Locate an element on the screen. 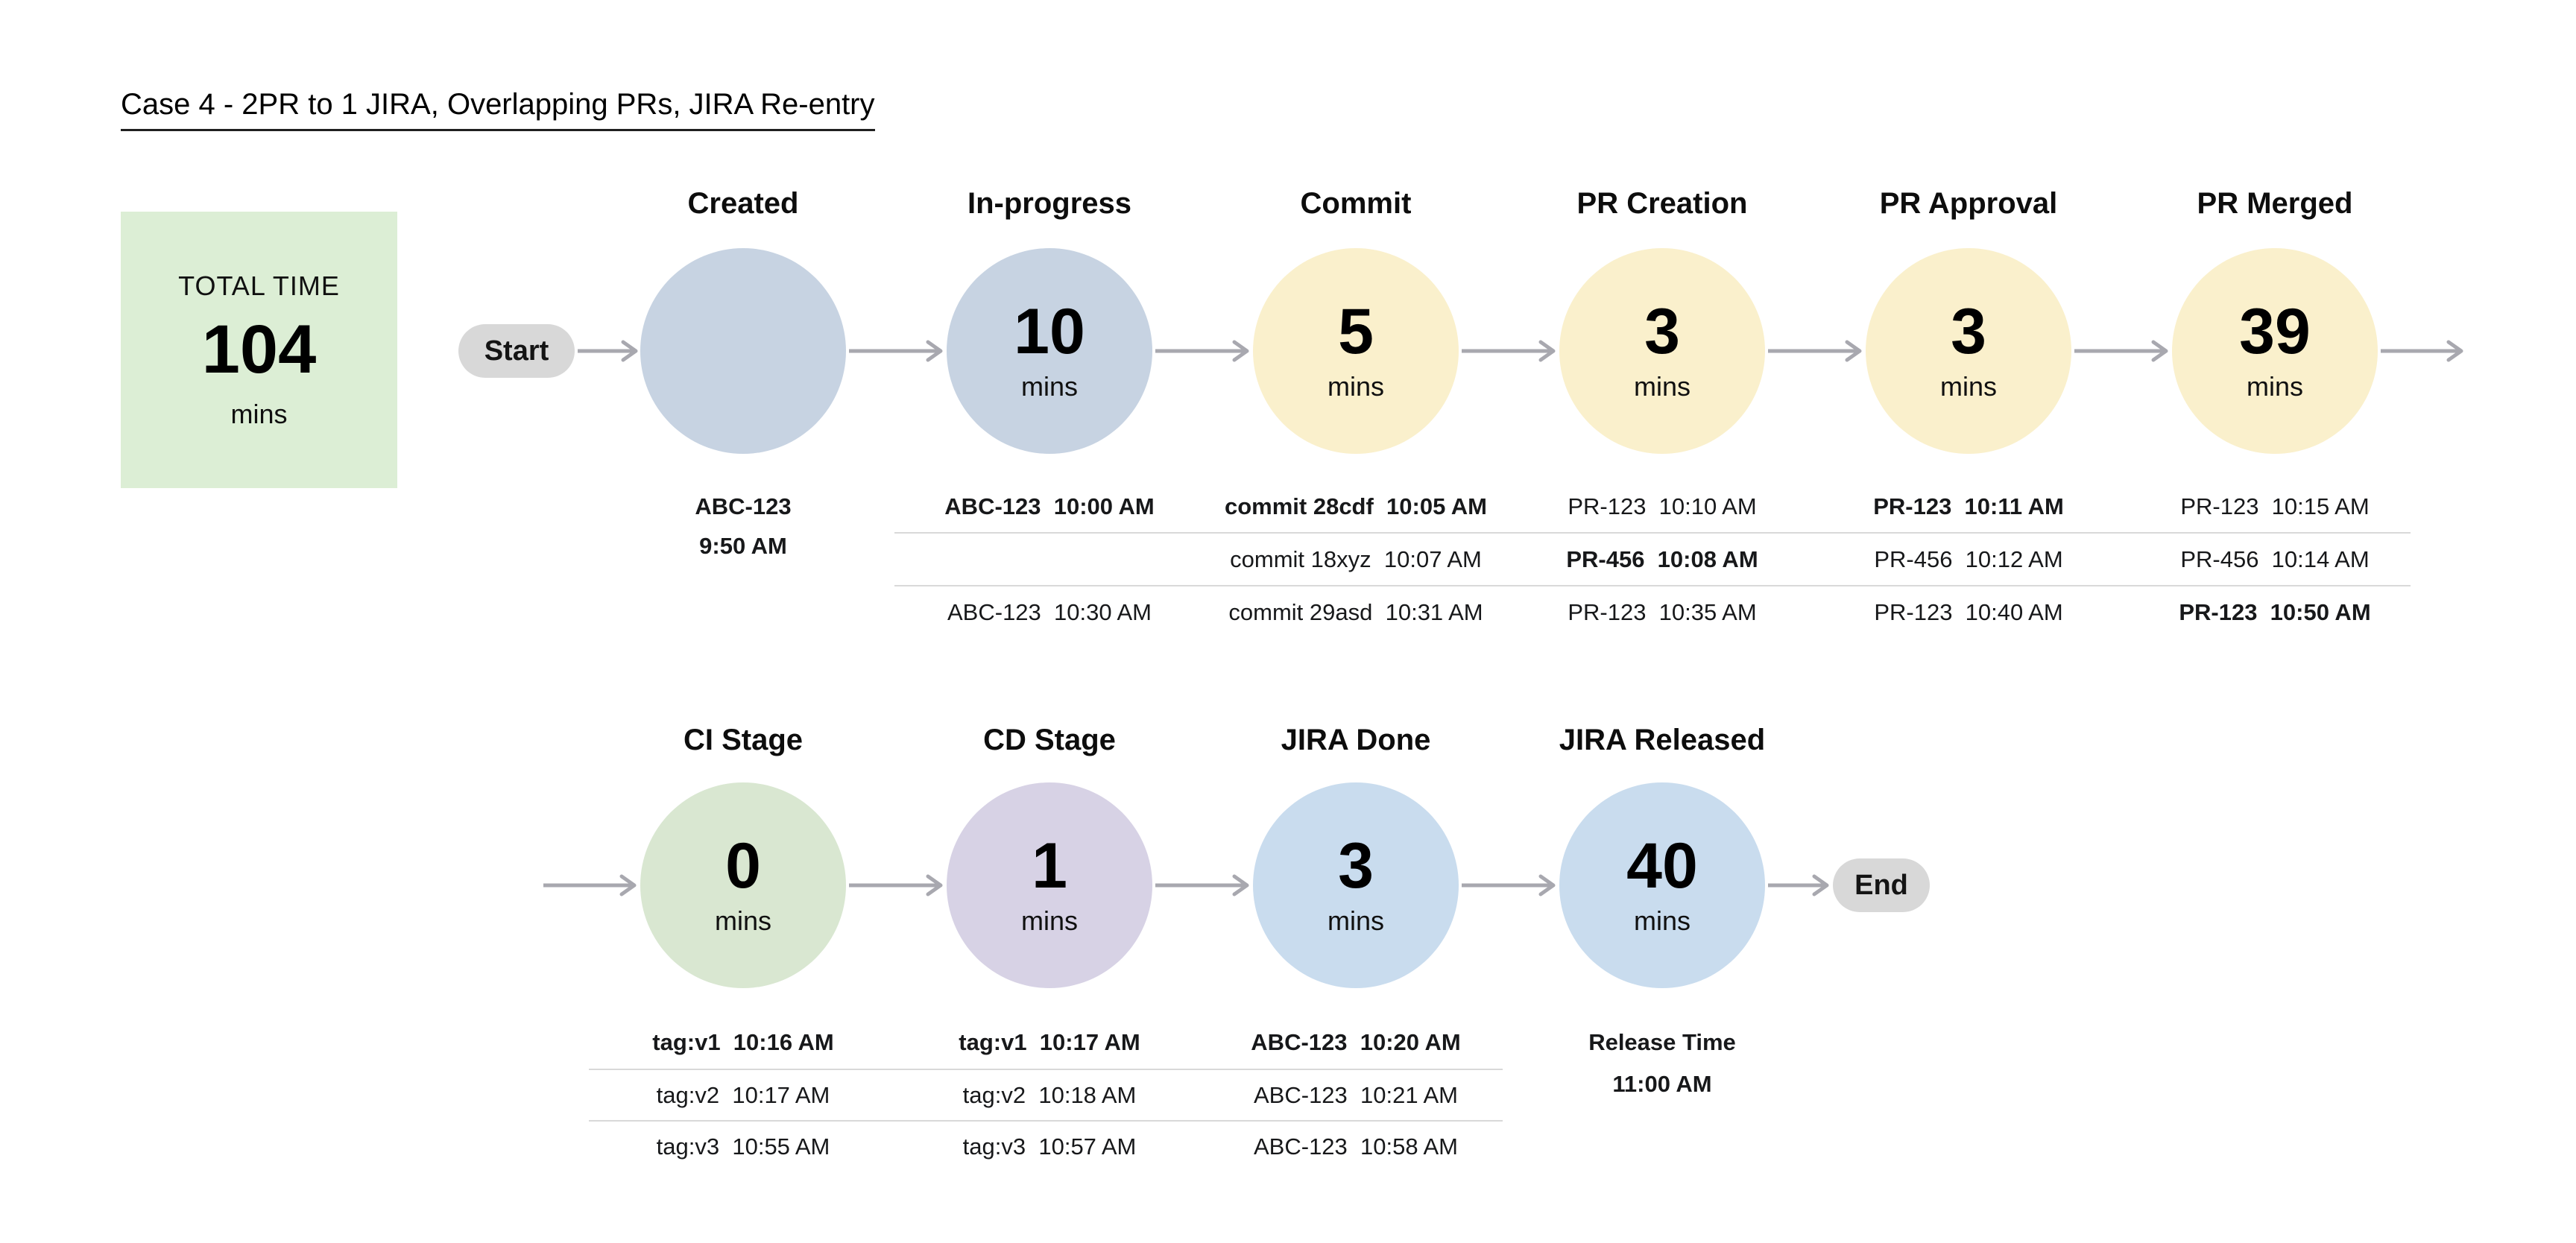  total-time-unit: mins is located at coordinates (259, 414).